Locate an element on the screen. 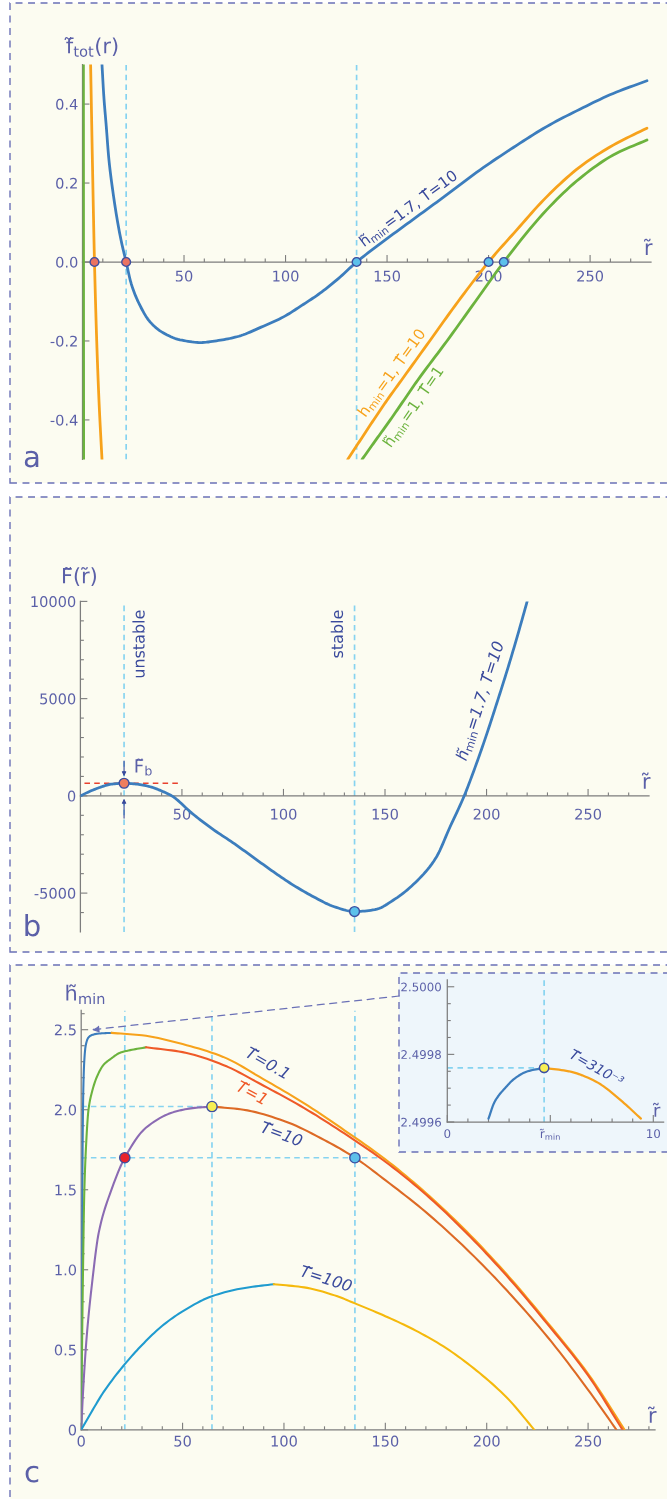 The height and width of the screenshot is (1499, 667). y-tick-label: 2.4998 is located at coordinates (421, 1055).